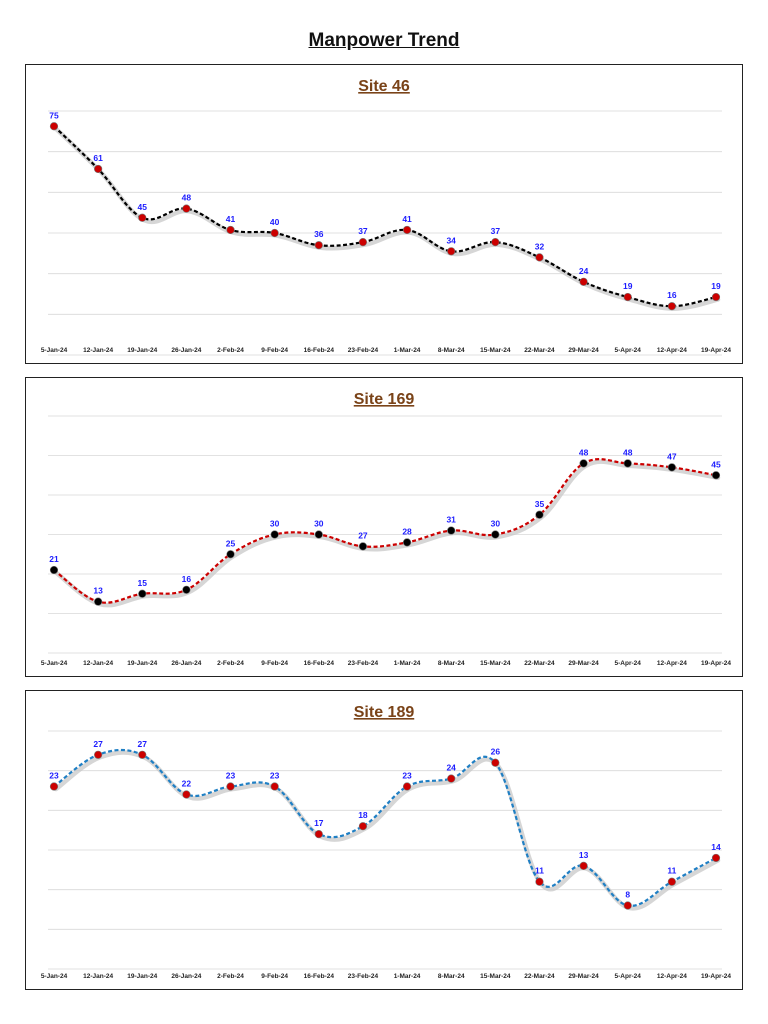  I want to click on data-label: 37, so click(363, 231).